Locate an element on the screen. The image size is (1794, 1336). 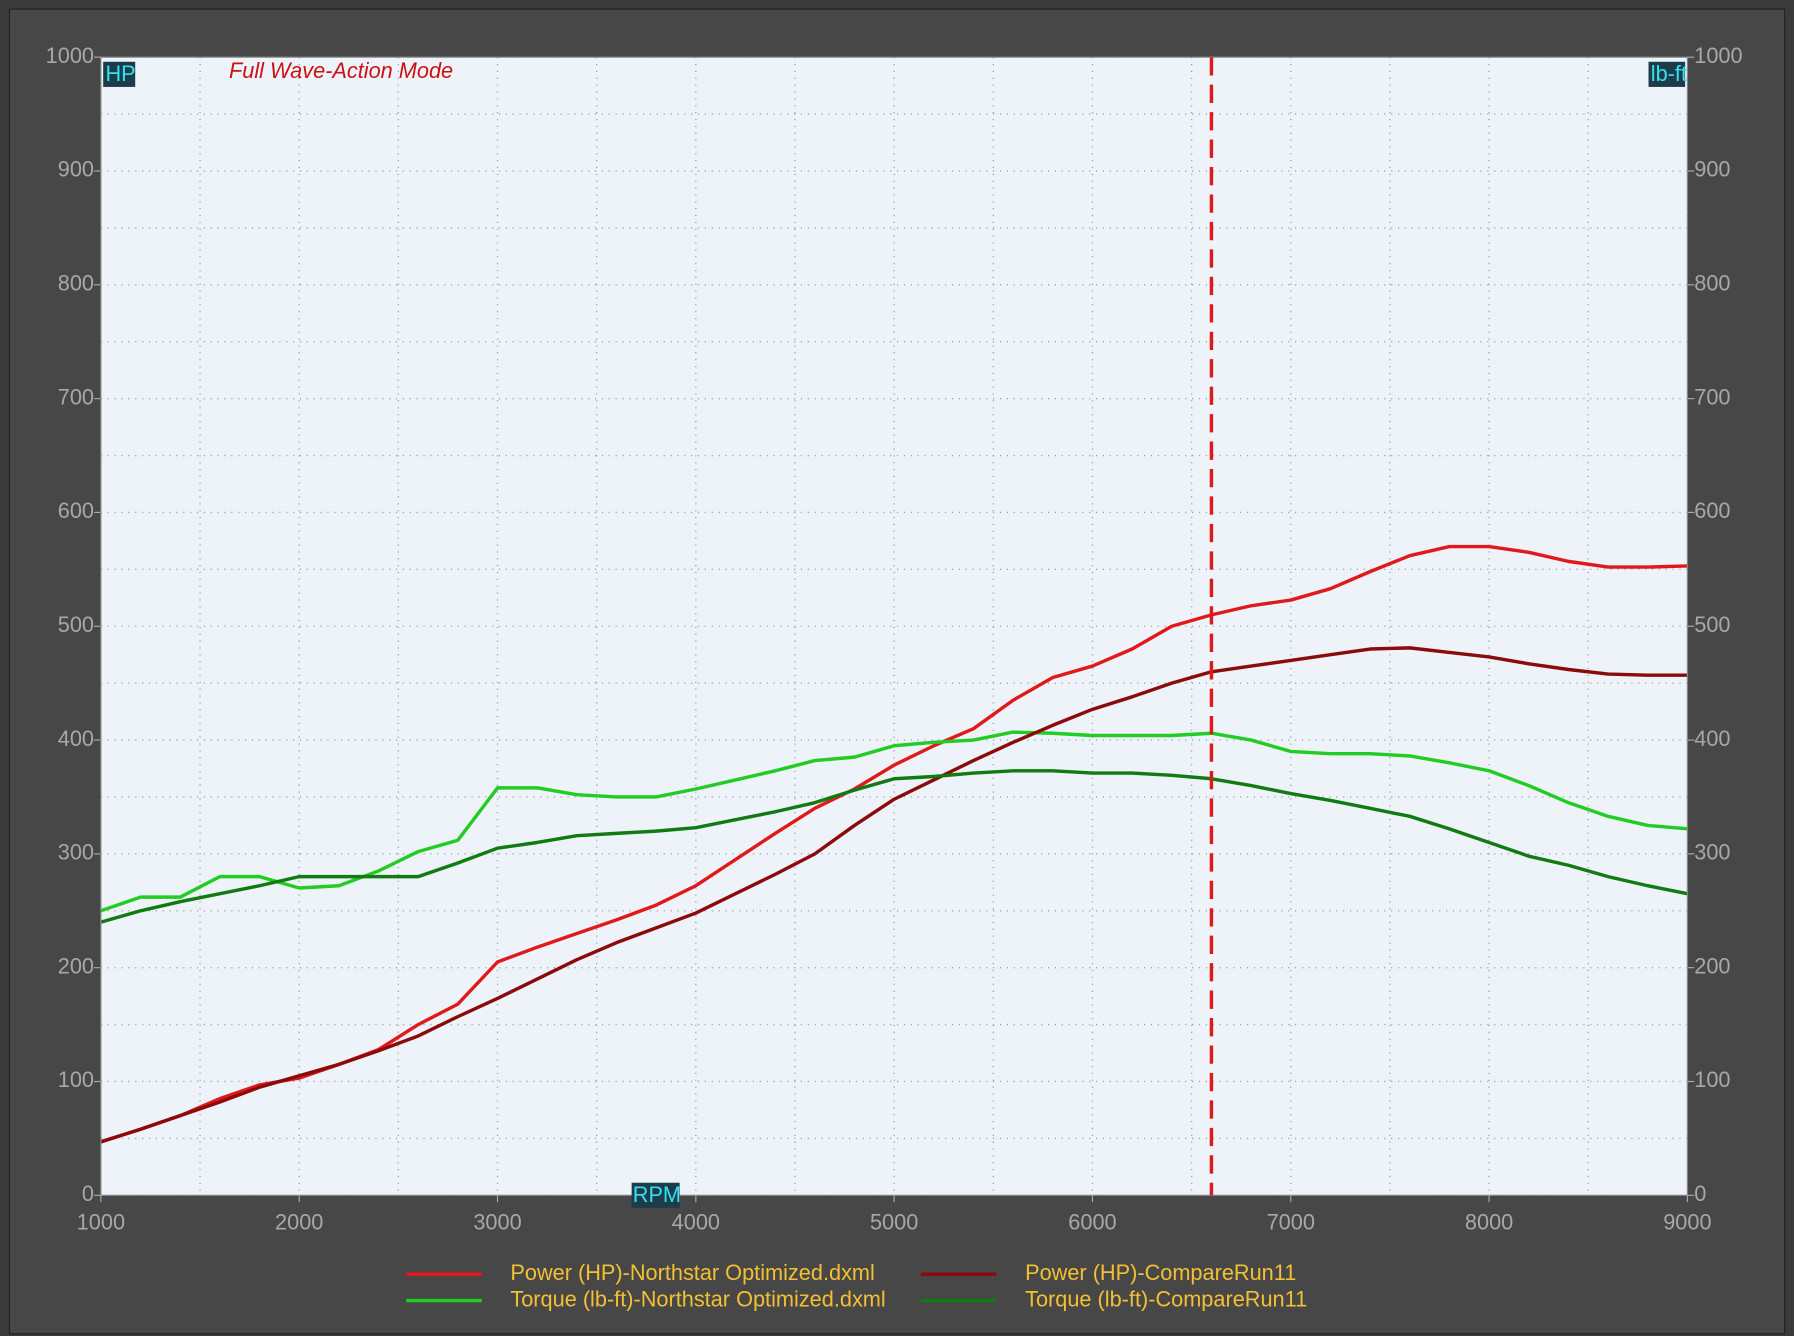
y2-tick-label: 700 is located at coordinates (1712, 396).